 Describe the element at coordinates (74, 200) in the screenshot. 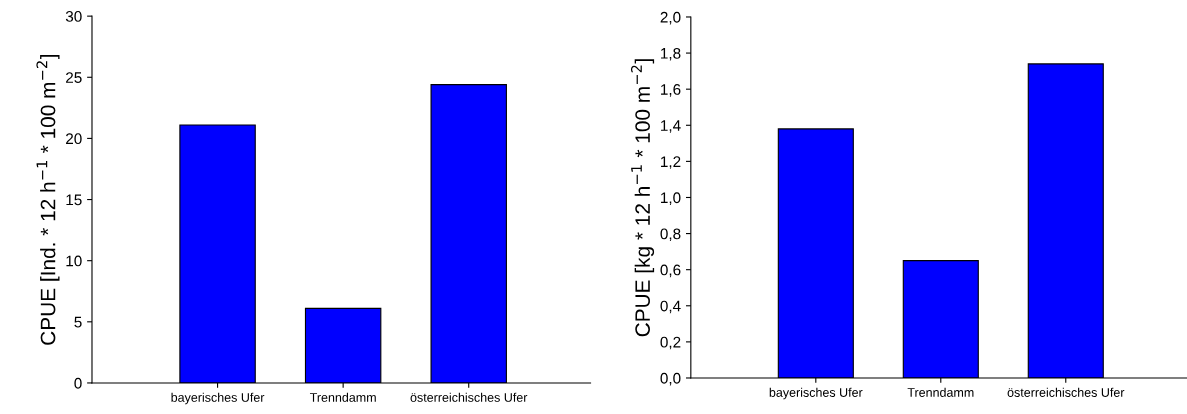

I see `y-tick-label: 15` at that location.